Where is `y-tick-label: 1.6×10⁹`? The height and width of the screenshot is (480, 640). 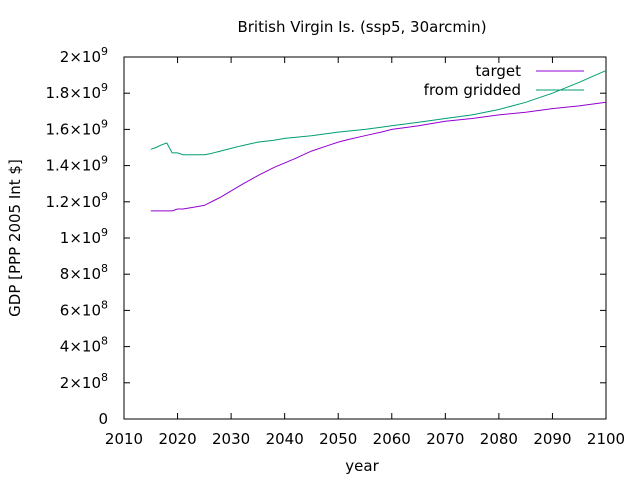
y-tick-label: 1.6×10⁹ is located at coordinates (76, 127).